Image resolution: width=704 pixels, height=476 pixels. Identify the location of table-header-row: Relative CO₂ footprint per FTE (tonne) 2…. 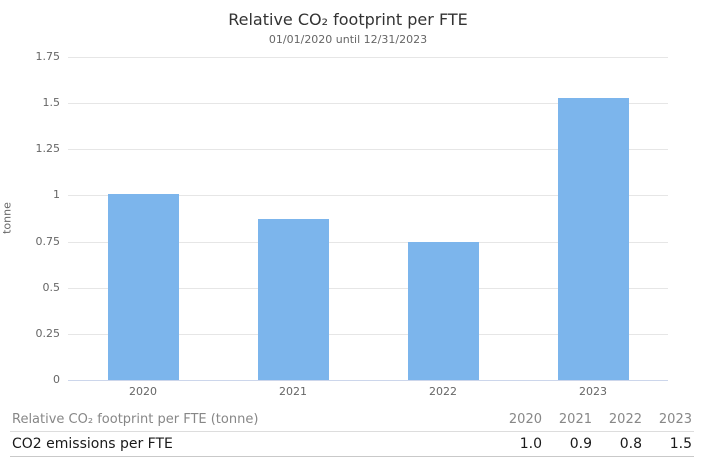
(352, 420).